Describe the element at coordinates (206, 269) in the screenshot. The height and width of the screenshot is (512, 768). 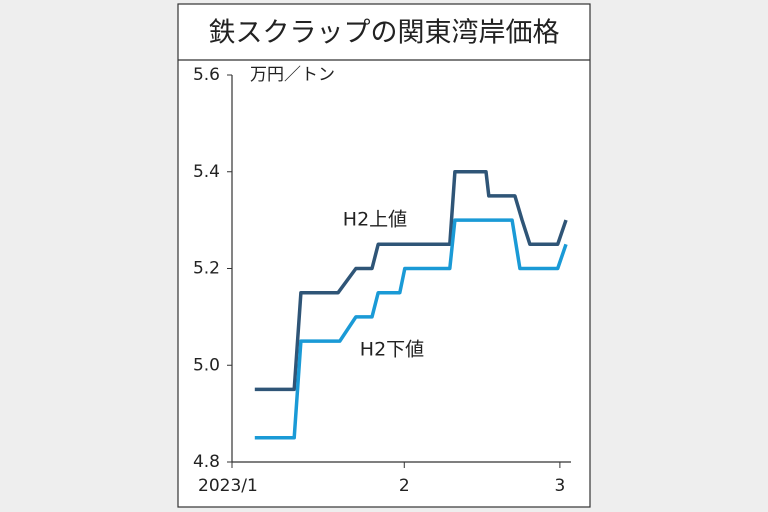
I see `y-tick-label: 5.2` at that location.